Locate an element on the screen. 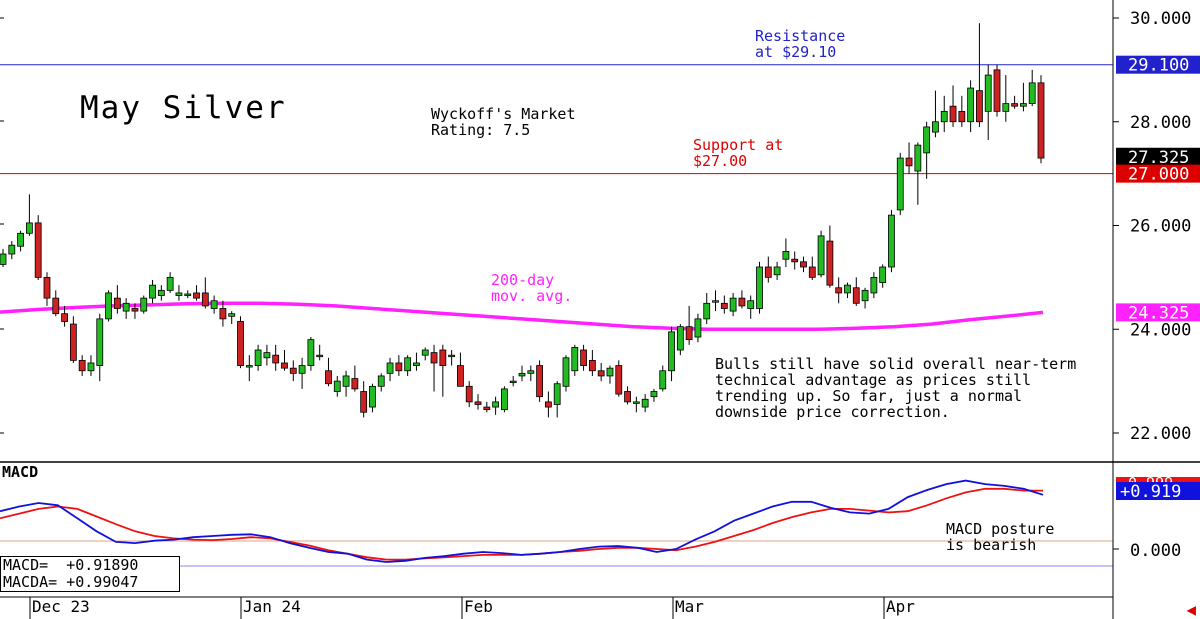 Image resolution: width=1200 pixels, height=619 pixels. macd-title: MACD is located at coordinates (20, 472).